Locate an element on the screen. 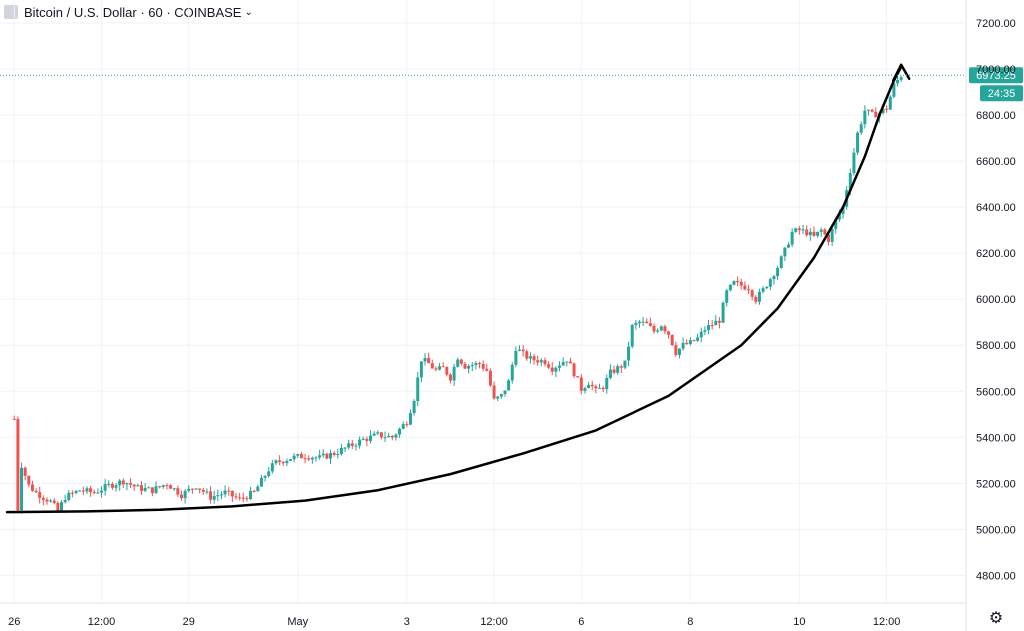 The image size is (1024, 631). gear-icon: ⚙ is located at coordinates (996, 618).